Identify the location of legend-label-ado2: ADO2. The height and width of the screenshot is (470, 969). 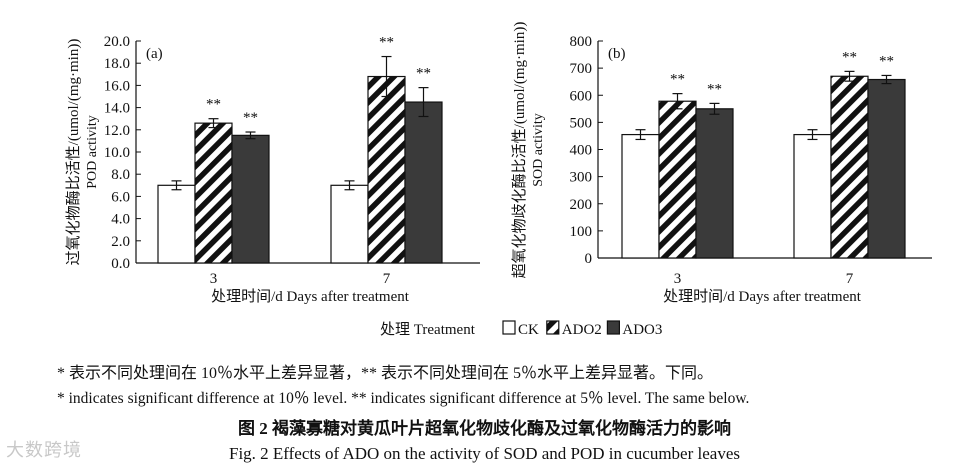
(582, 330).